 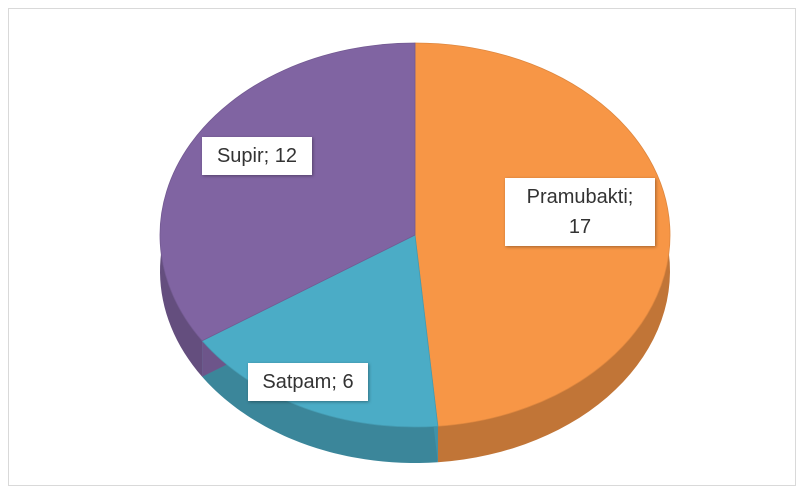 I want to click on data-label: Satpam; 6, so click(x=308, y=382).